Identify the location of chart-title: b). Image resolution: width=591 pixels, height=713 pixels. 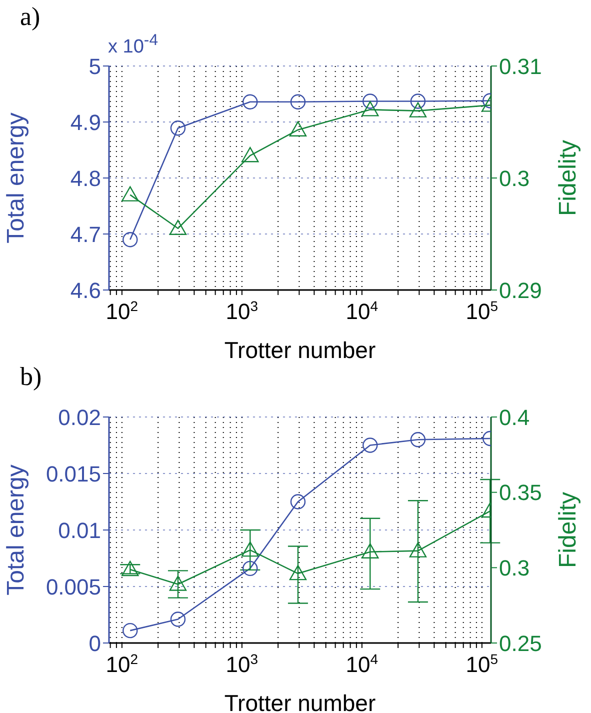
(31, 377).